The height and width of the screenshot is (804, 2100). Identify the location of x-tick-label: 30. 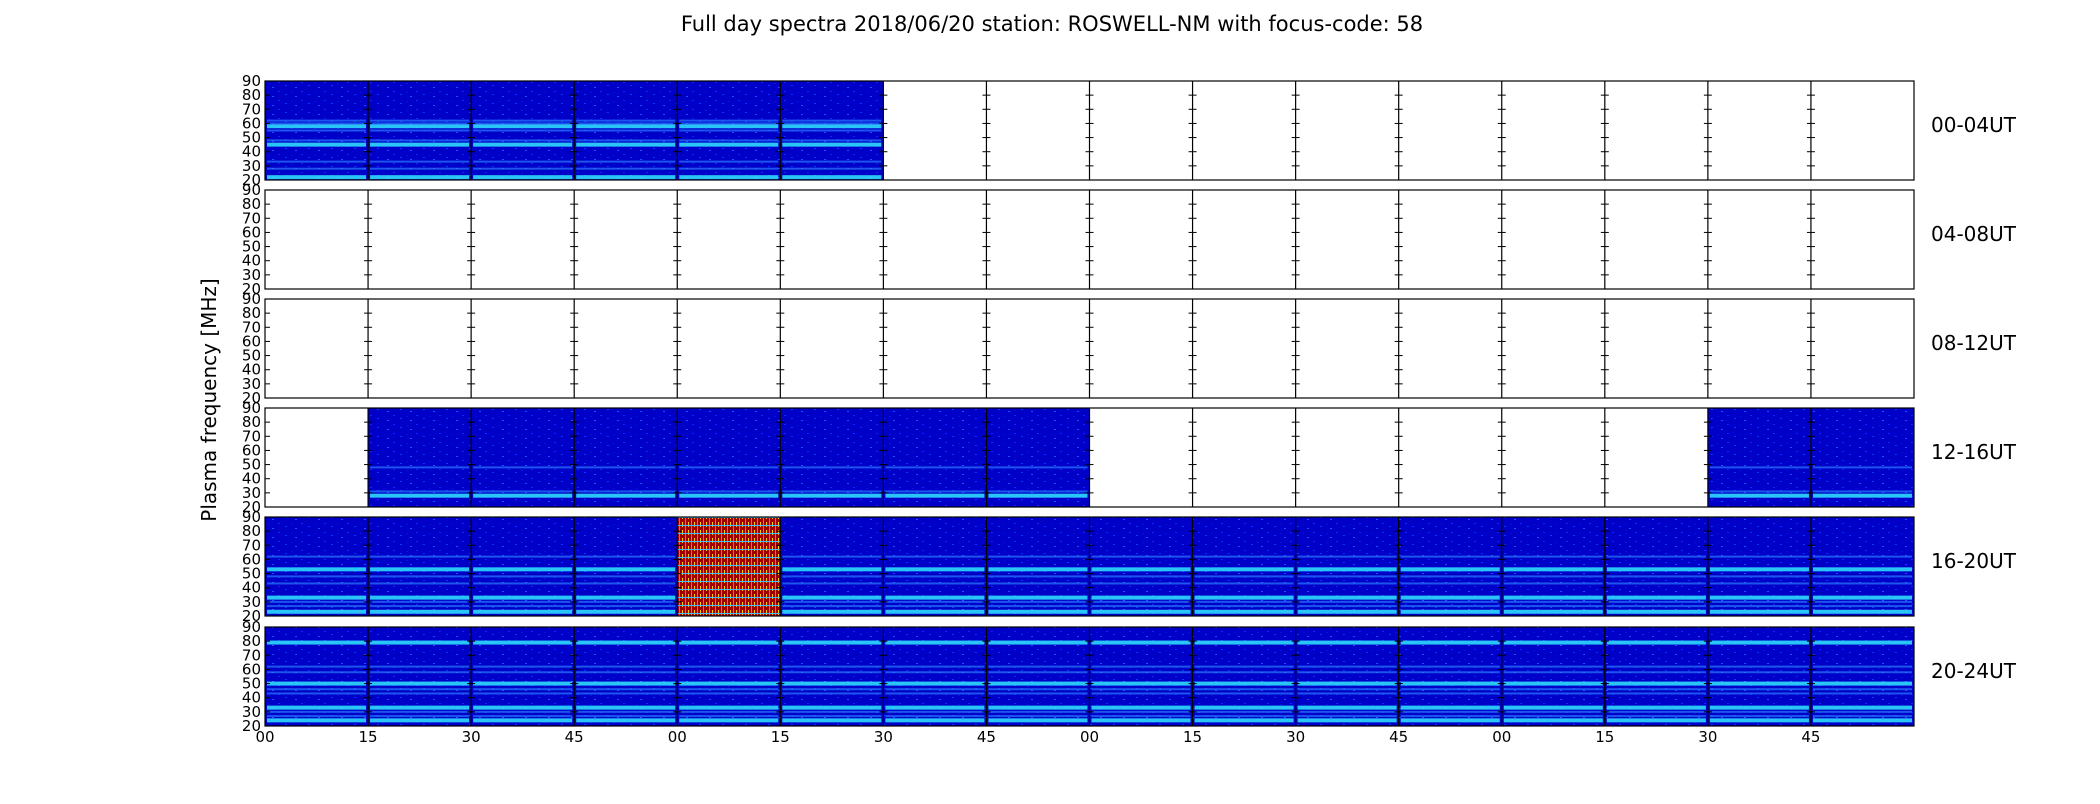
(883, 737).